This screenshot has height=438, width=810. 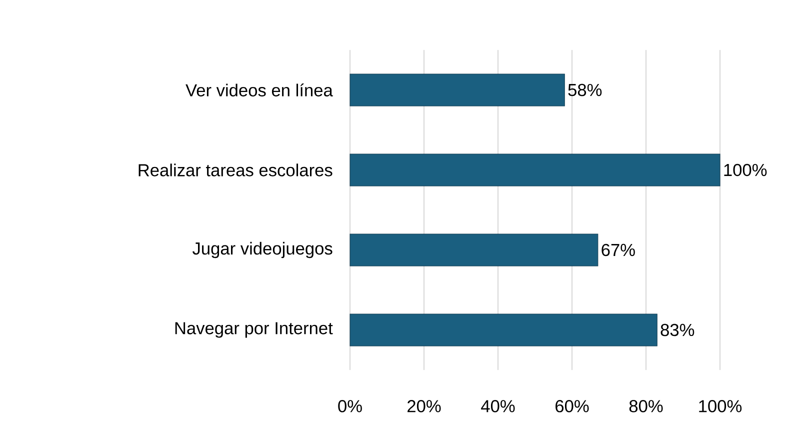 What do you see at coordinates (585, 90) in the screenshot?
I see `data-label: 58%` at bounding box center [585, 90].